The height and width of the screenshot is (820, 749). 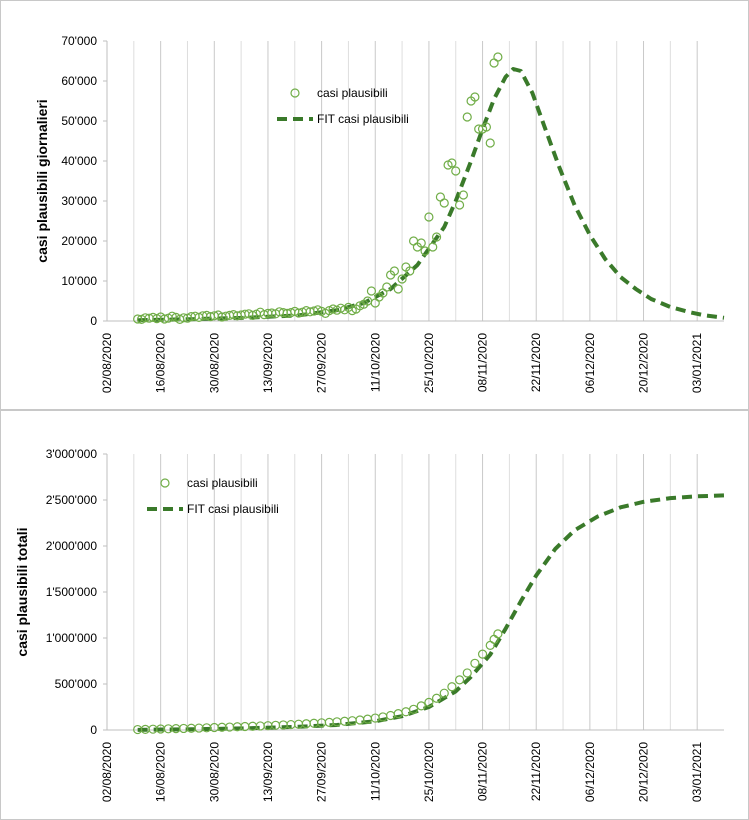 What do you see at coordinates (76, 684) in the screenshot?
I see `y-tick-label: 500'000` at bounding box center [76, 684].